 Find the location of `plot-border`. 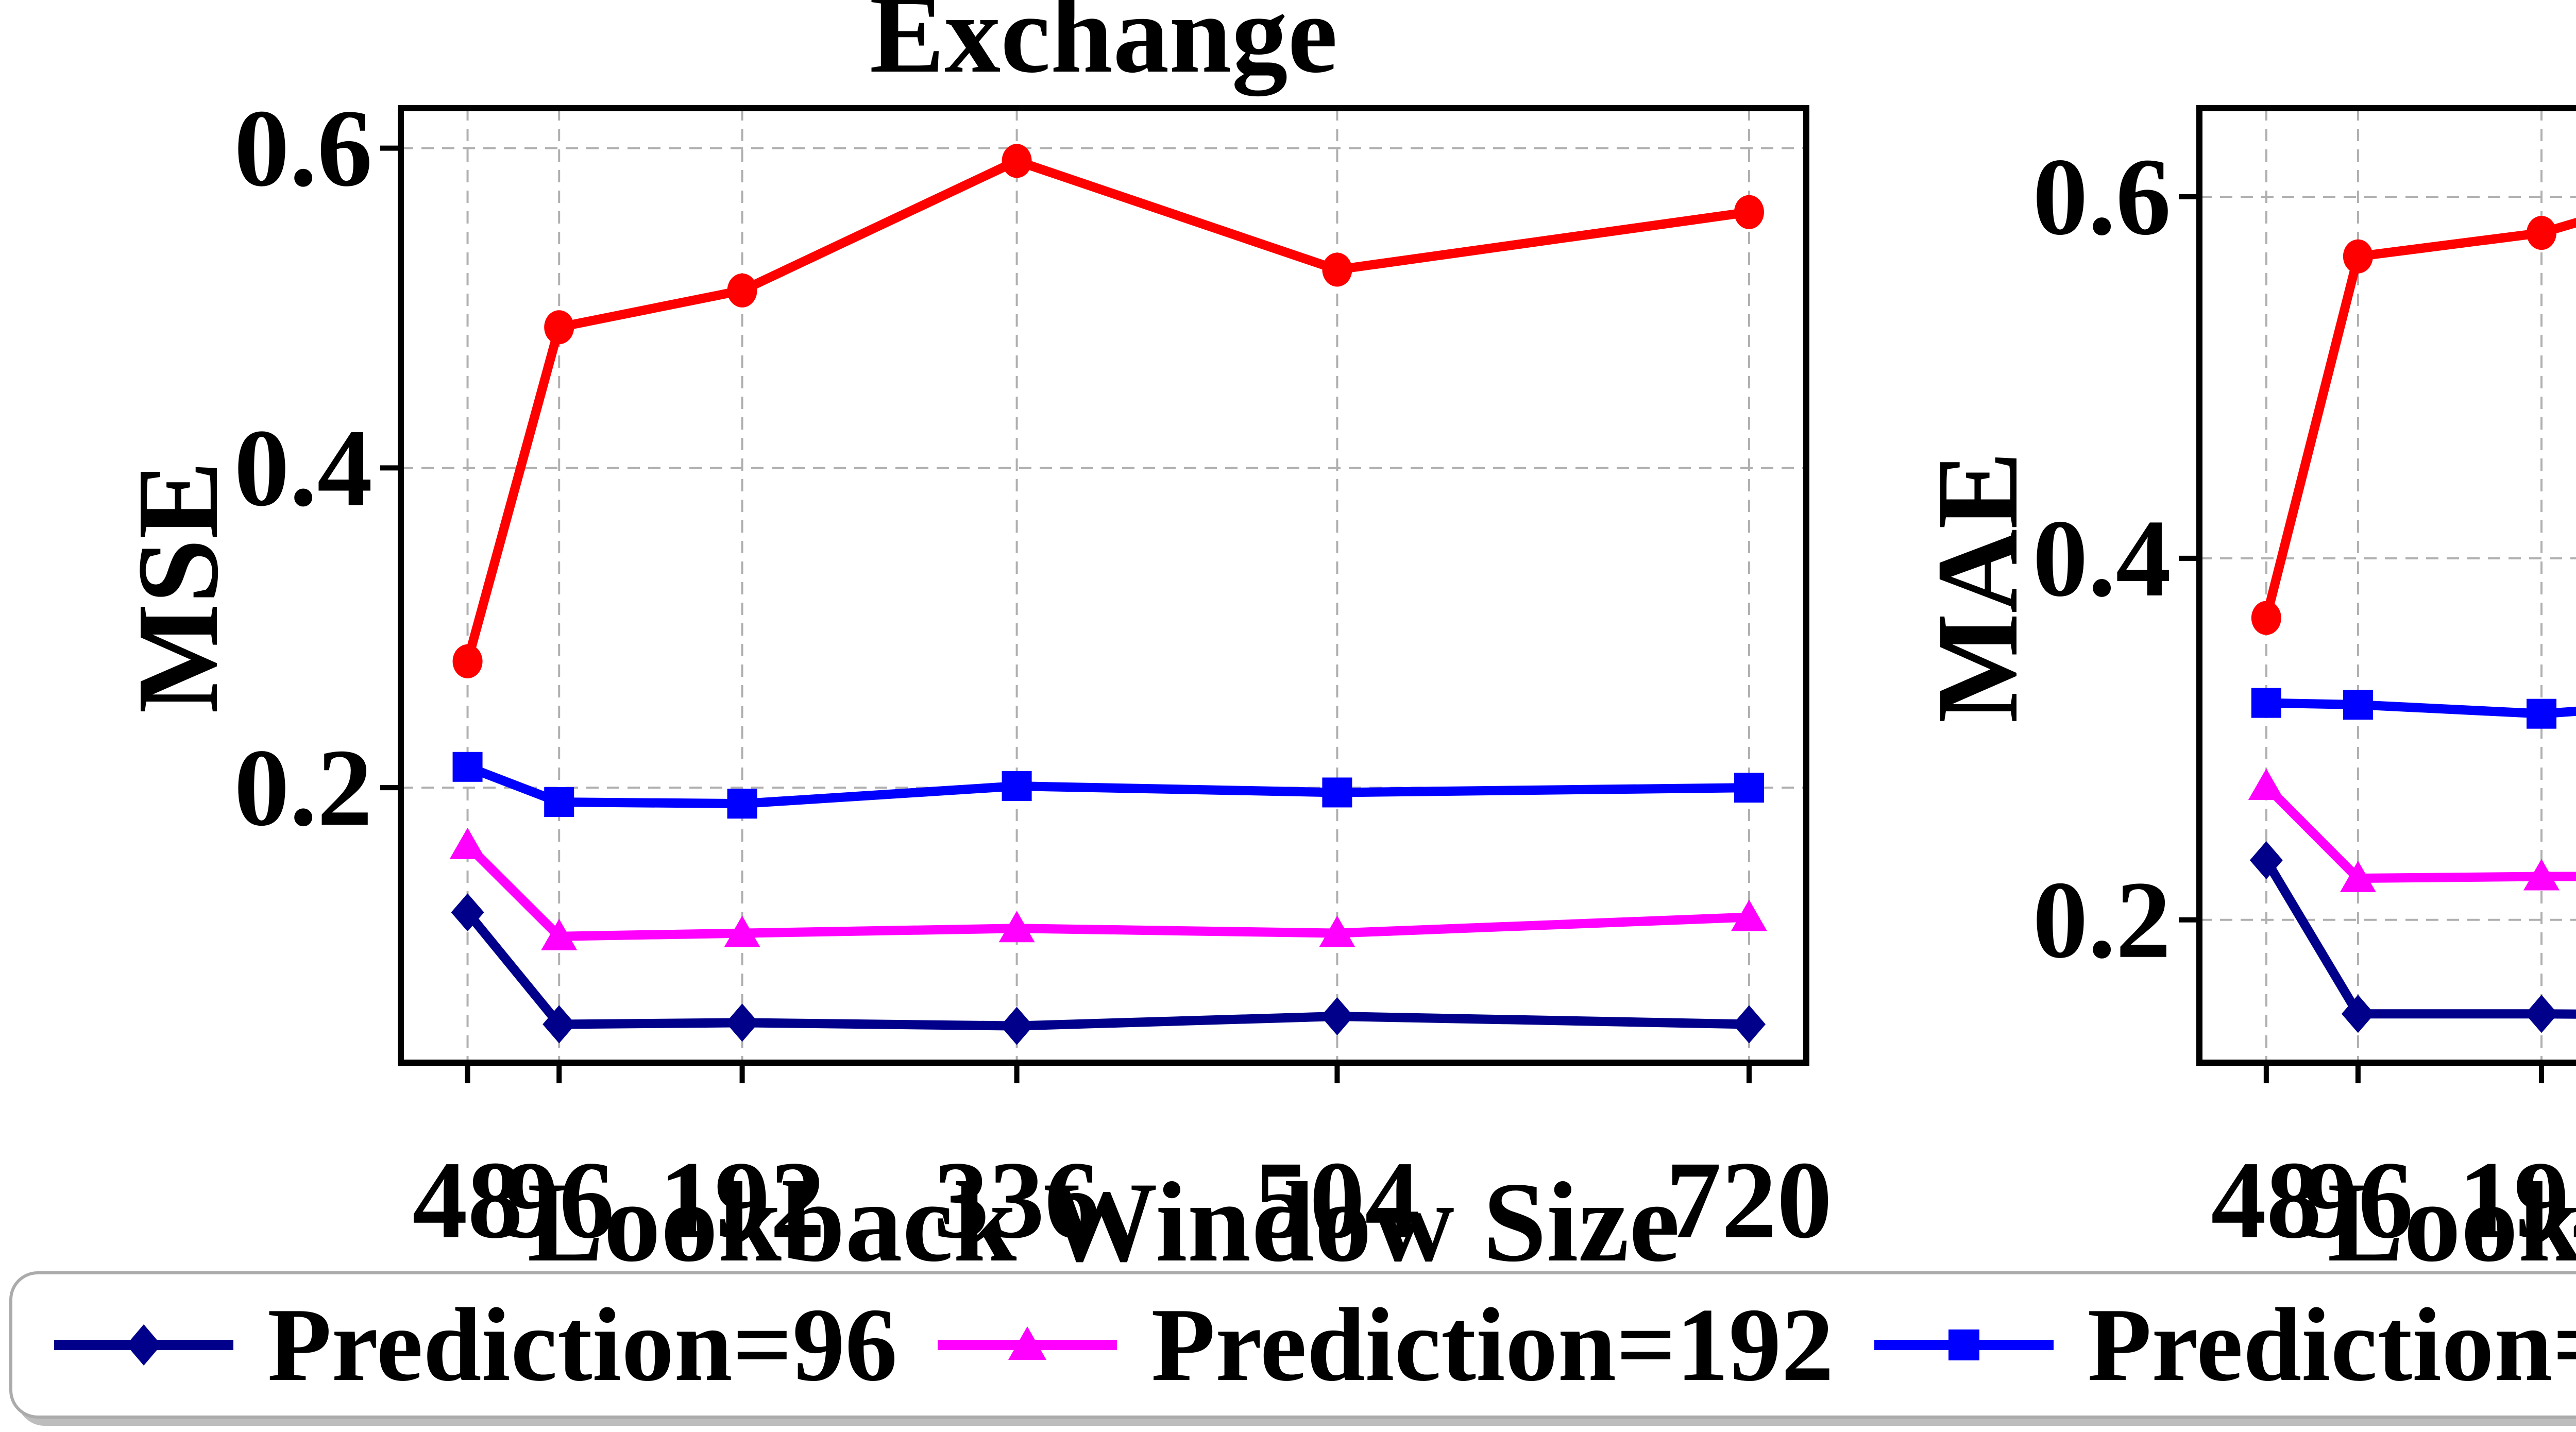

plot-border is located at coordinates (2386, 585).